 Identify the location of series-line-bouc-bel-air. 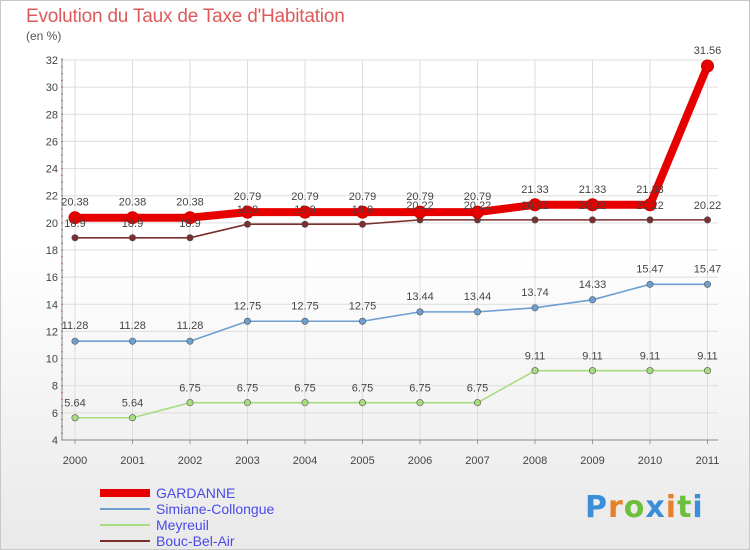
(391, 229).